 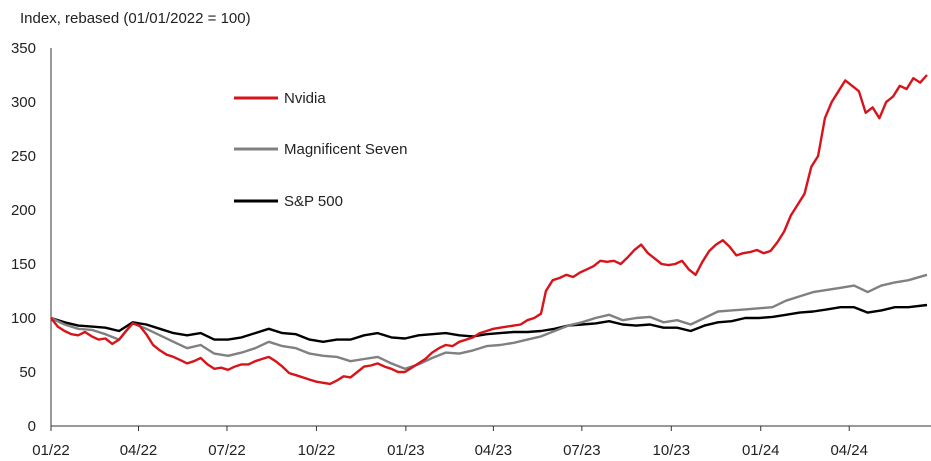 I want to click on legend-label: Nvidia, so click(x=305, y=98).